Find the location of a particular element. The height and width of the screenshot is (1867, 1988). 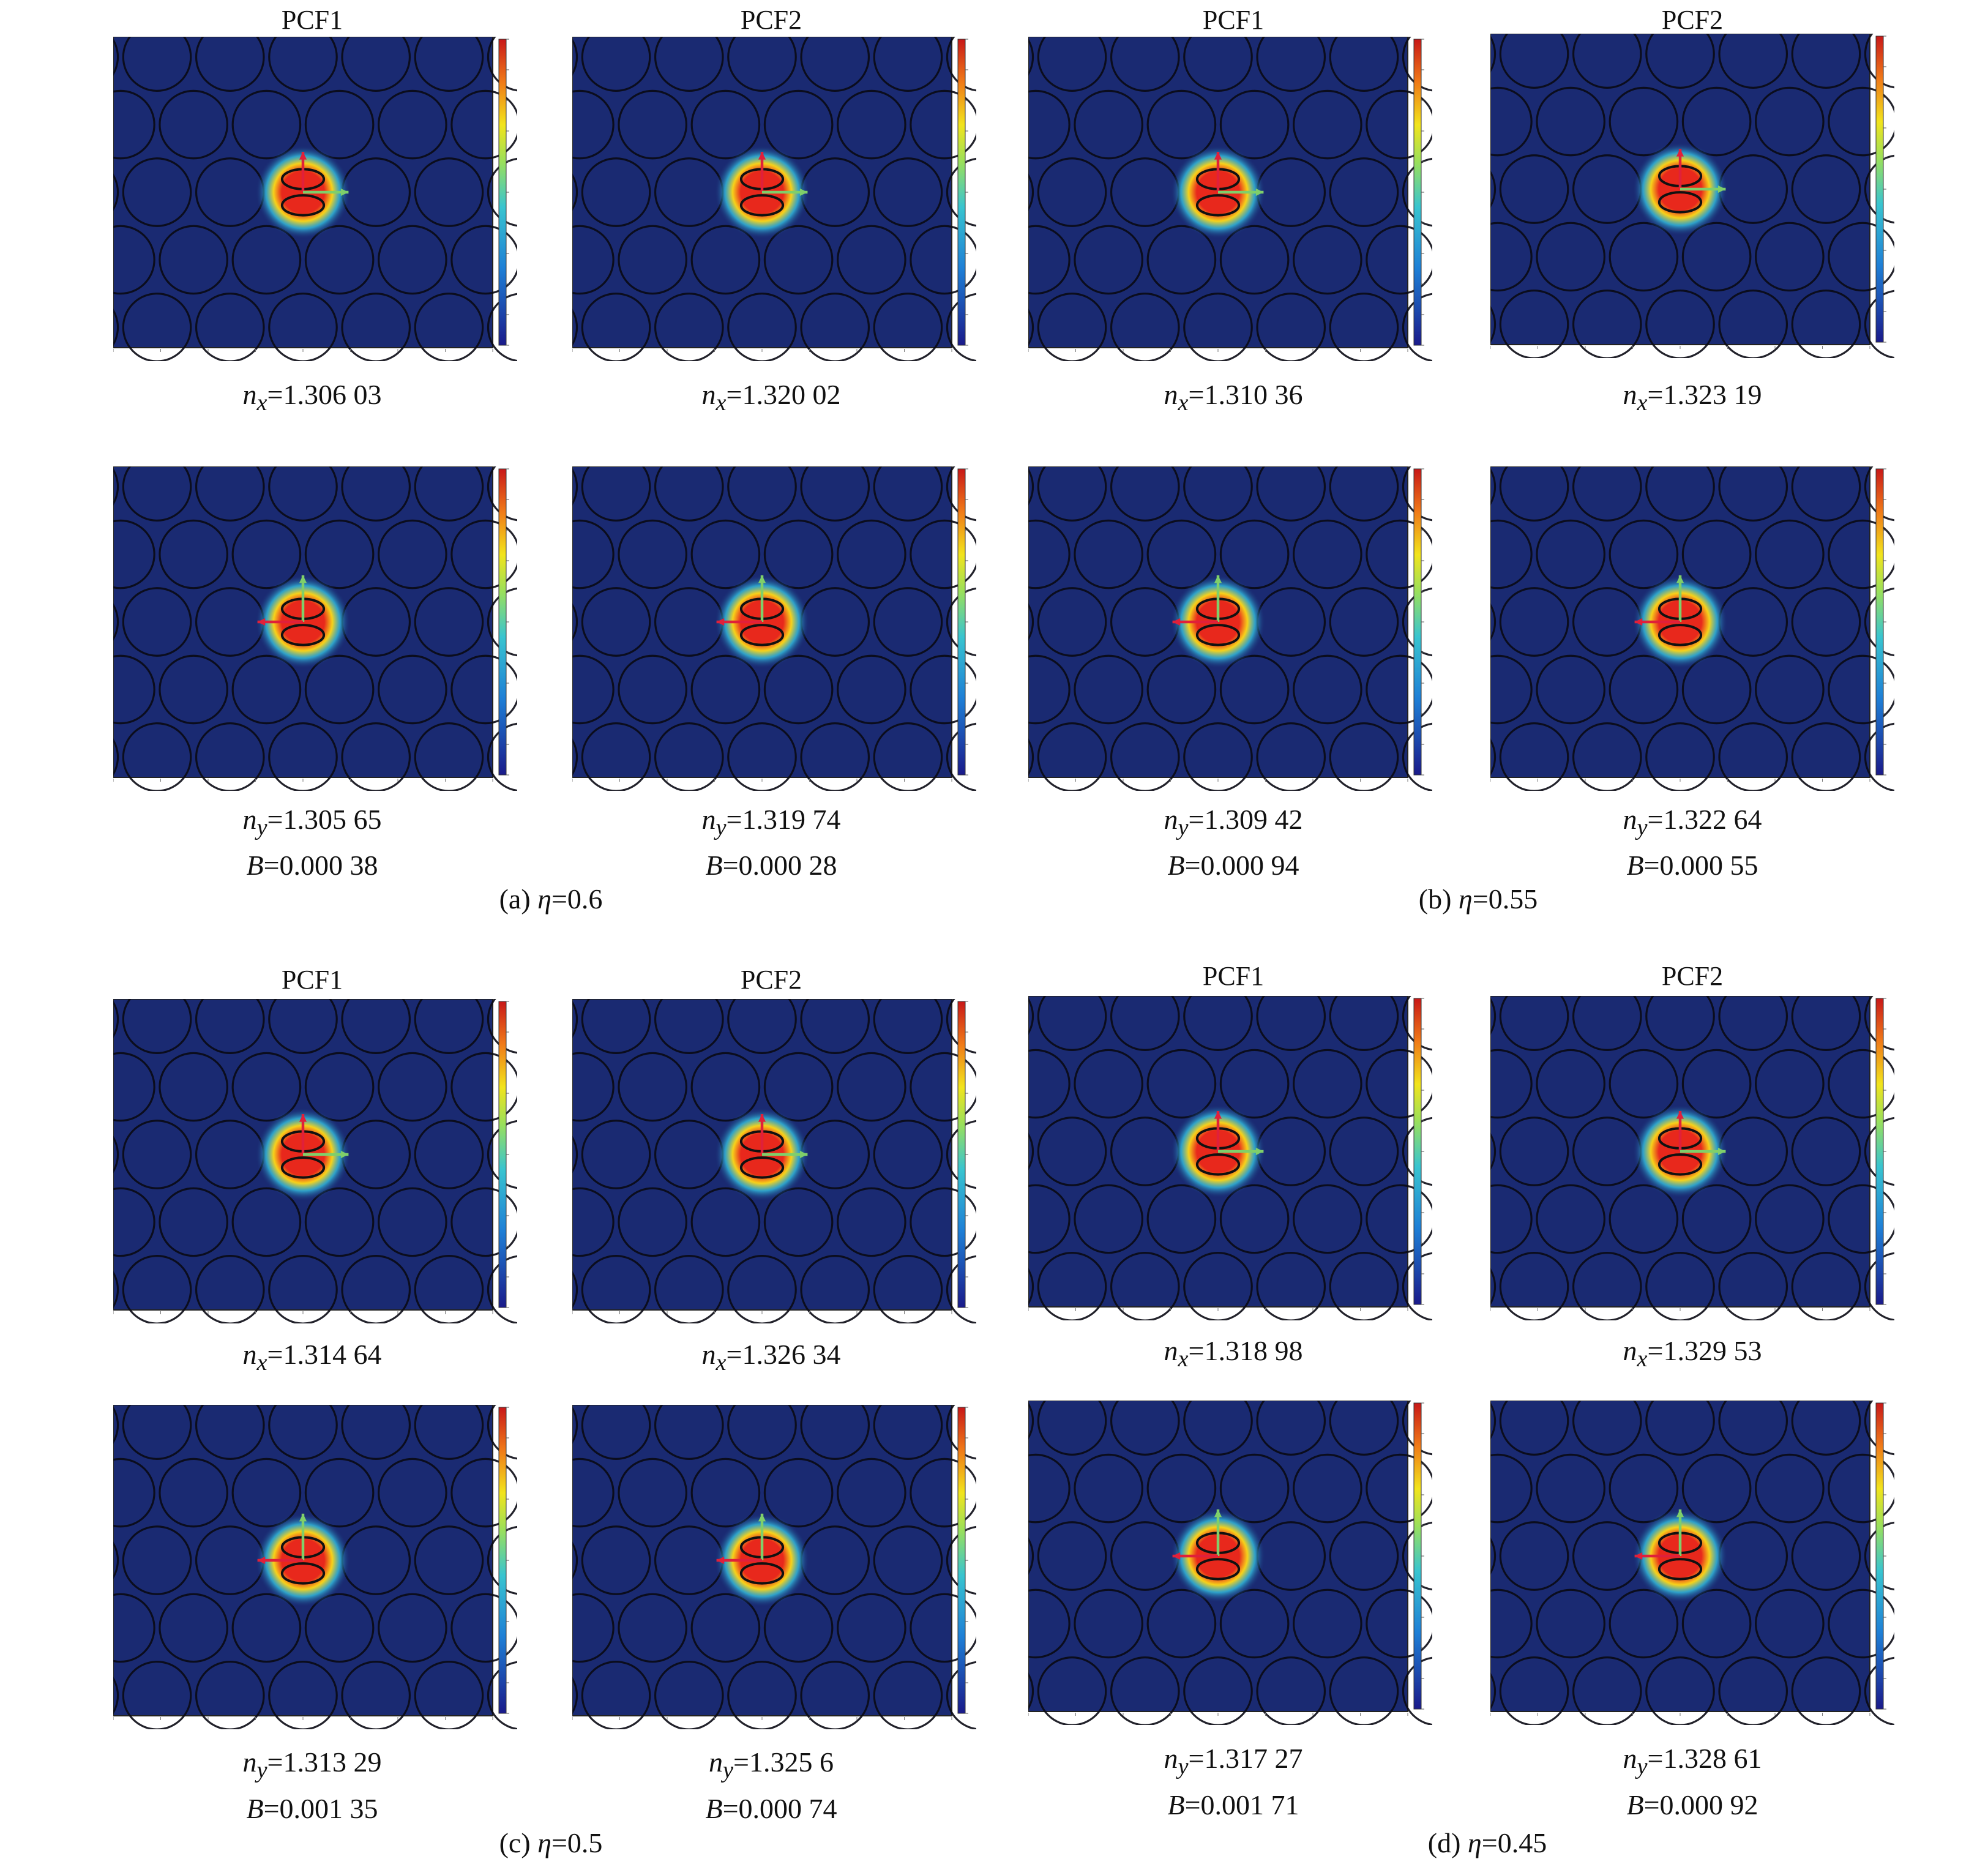

ny-value: ny=1.317 27 is located at coordinates (1233, 1761).